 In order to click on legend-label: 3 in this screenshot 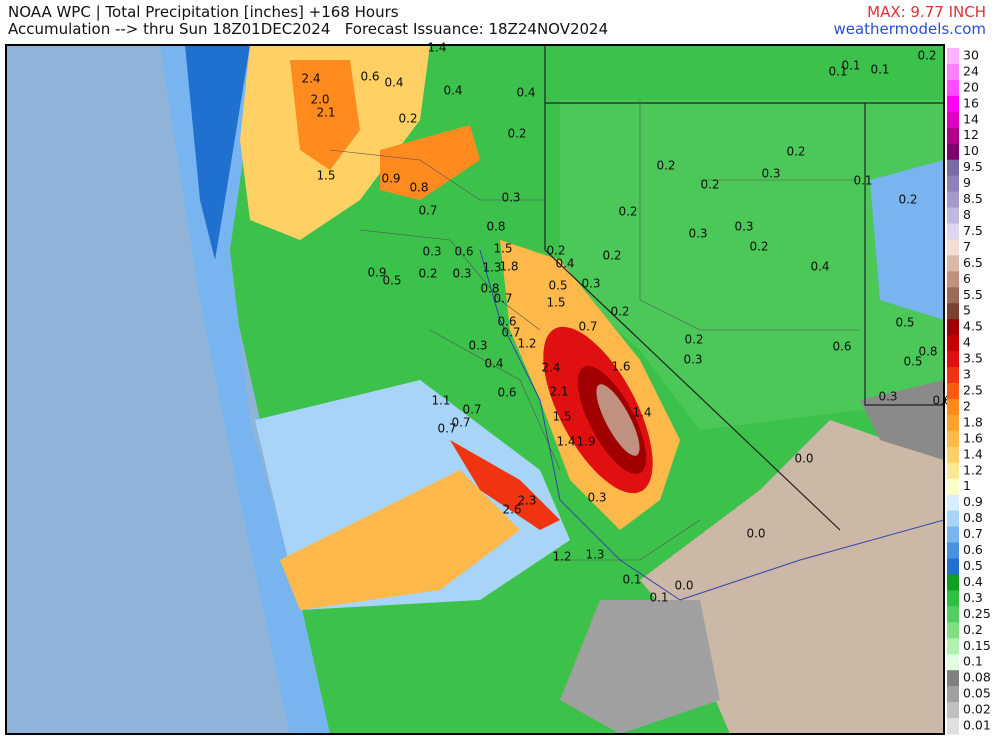, I will do `click(967, 374)`.